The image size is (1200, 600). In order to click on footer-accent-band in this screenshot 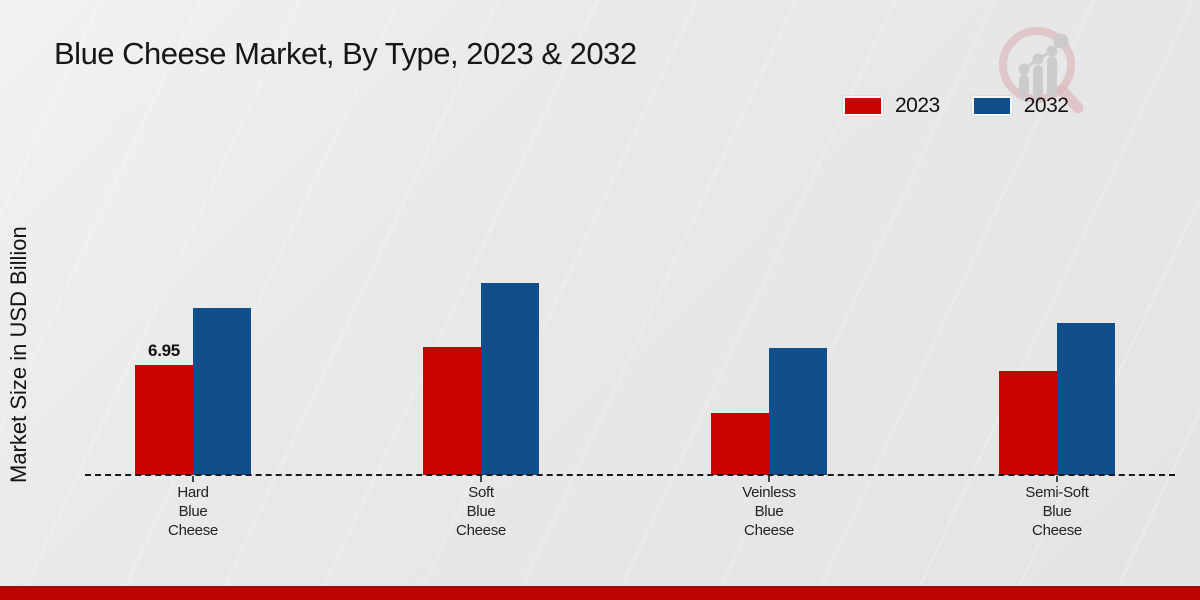, I will do `click(600, 593)`.